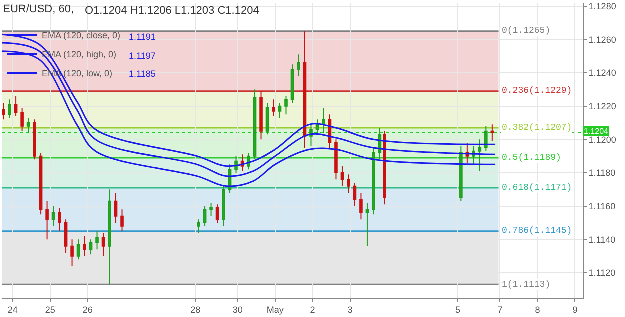 The width and height of the screenshot is (625, 317). What do you see at coordinates (81, 35) in the screenshot?
I see `legend-label: EMA (120, close, 0)` at bounding box center [81, 35].